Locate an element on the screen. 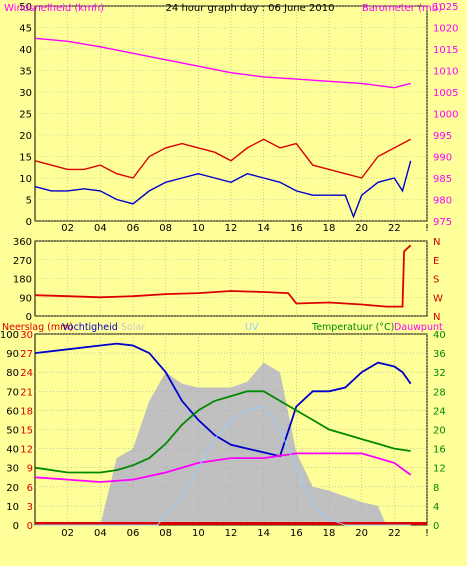 This screenshot has width=467, height=566. y-tick-label-humidity: 10 is located at coordinates (12, 507).